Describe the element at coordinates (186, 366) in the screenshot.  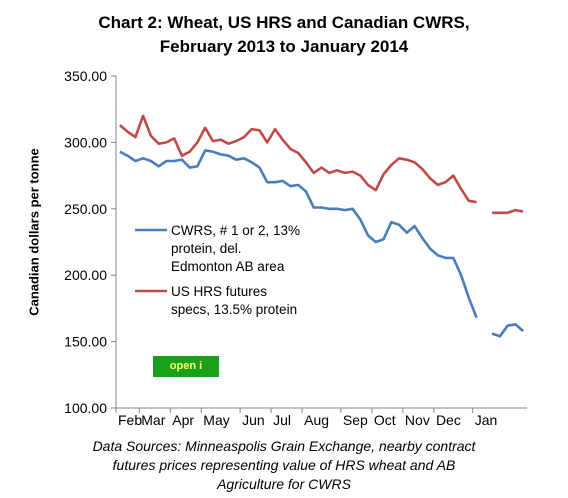
I see `open-i-button: open i` at that location.